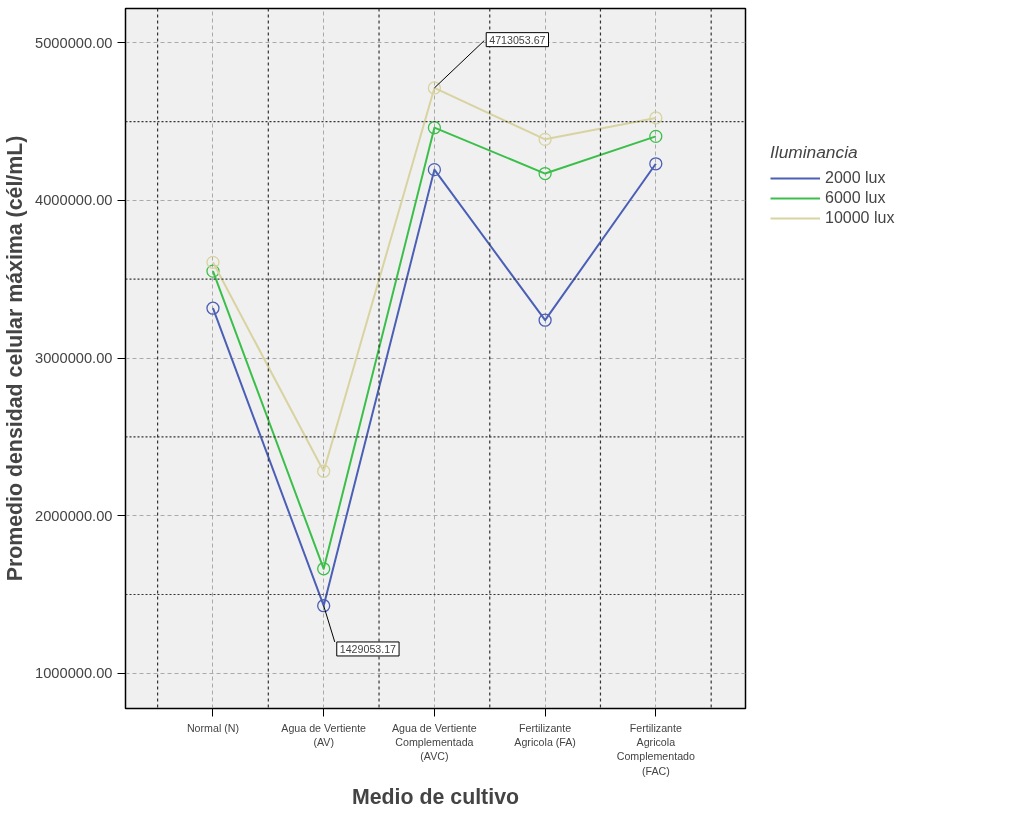 The height and width of the screenshot is (835, 1021). I want to click on y-tick-label: 2000000.00, so click(74, 515).